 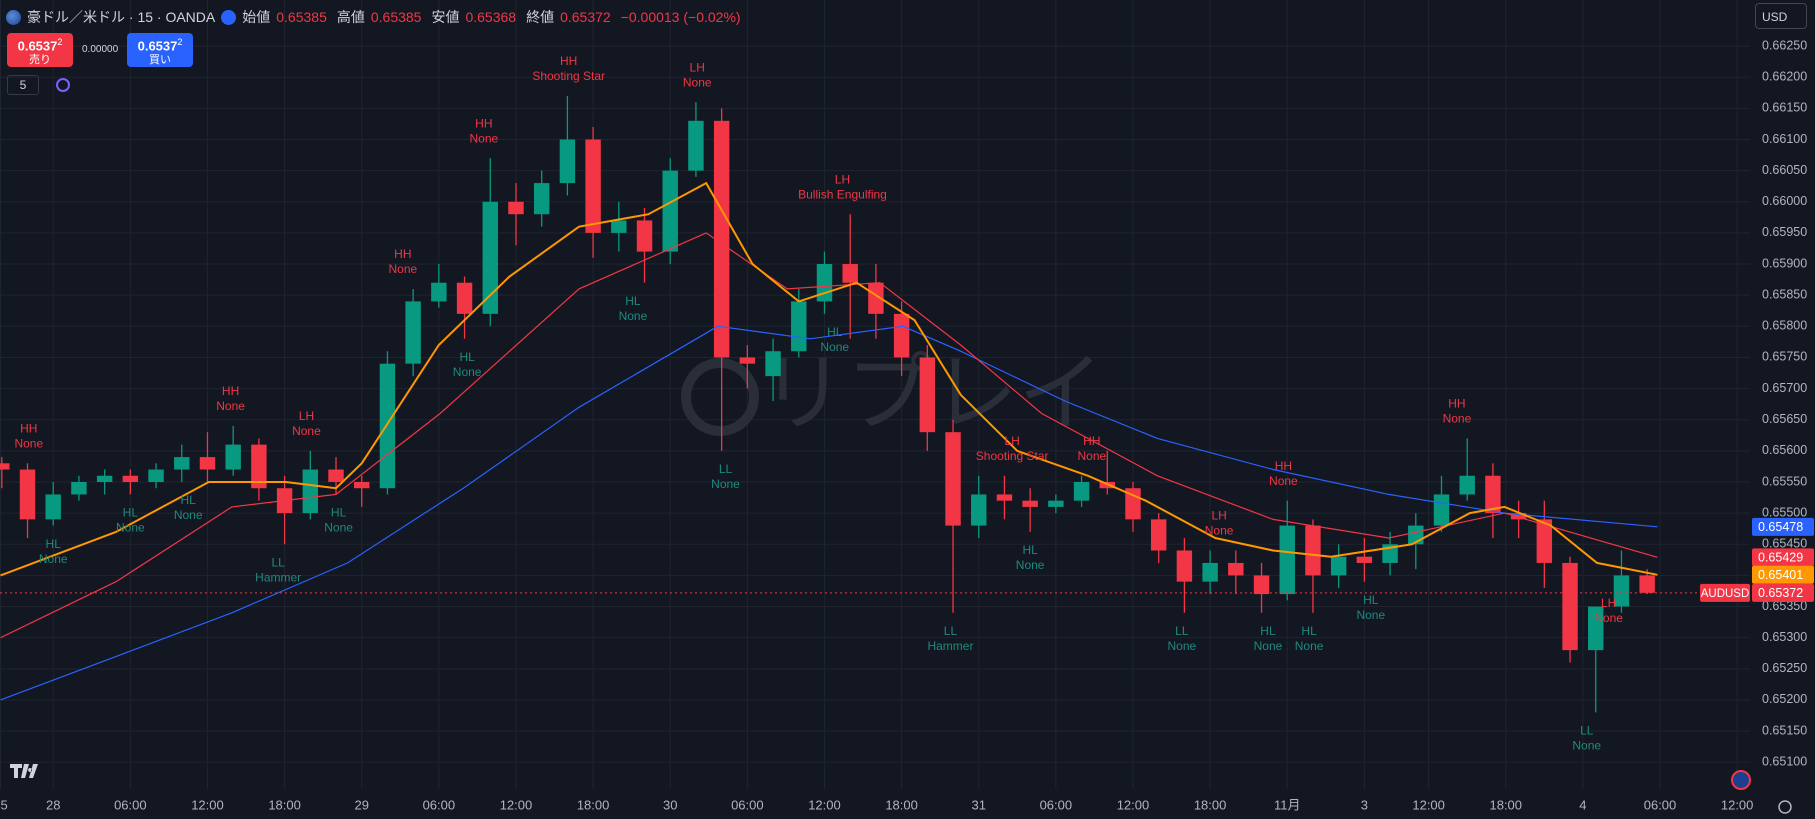 What do you see at coordinates (491, 17) in the screenshot?
I see `low-value: 0.65368` at bounding box center [491, 17].